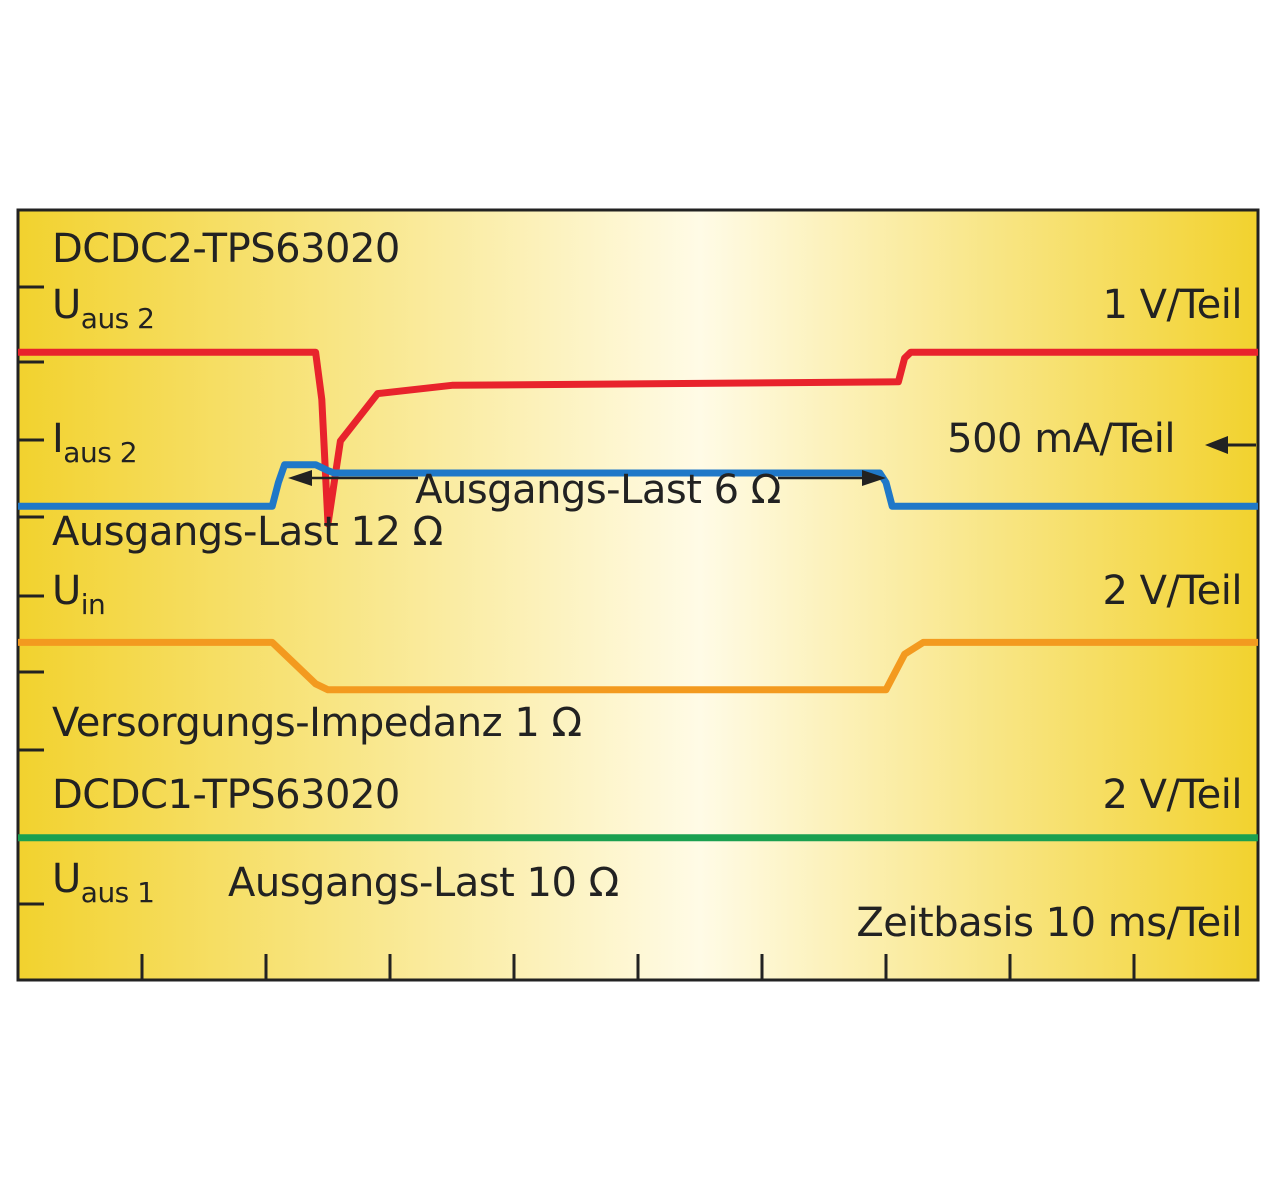  What do you see at coordinates (638, 967) in the screenshot?
I see `bottom-ticks` at bounding box center [638, 967].